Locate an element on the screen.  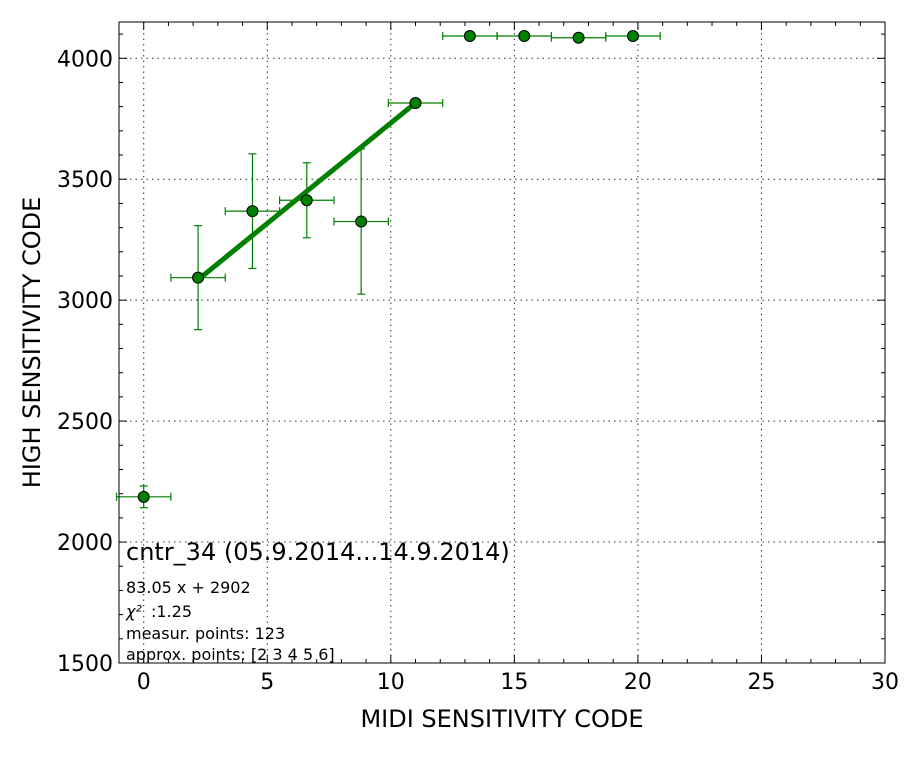
annotation-approx-points: approx. points: [2 3 4 5 6] is located at coordinates (230, 654).